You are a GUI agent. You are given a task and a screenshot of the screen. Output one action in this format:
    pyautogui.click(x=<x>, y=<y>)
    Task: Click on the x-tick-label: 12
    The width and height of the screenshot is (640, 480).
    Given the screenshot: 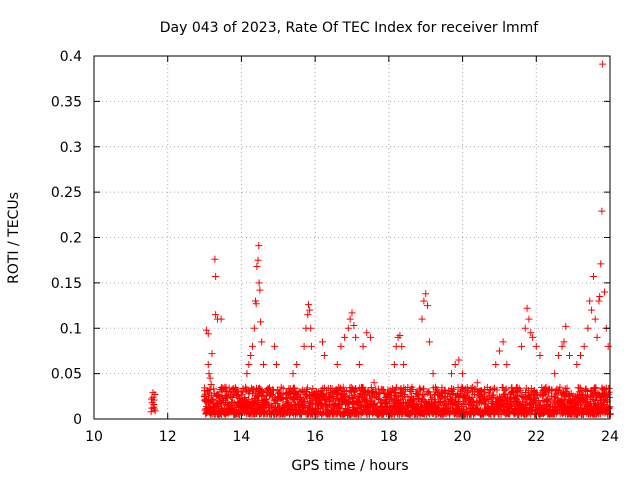 What is the action you would take?
    pyautogui.click(x=168, y=437)
    